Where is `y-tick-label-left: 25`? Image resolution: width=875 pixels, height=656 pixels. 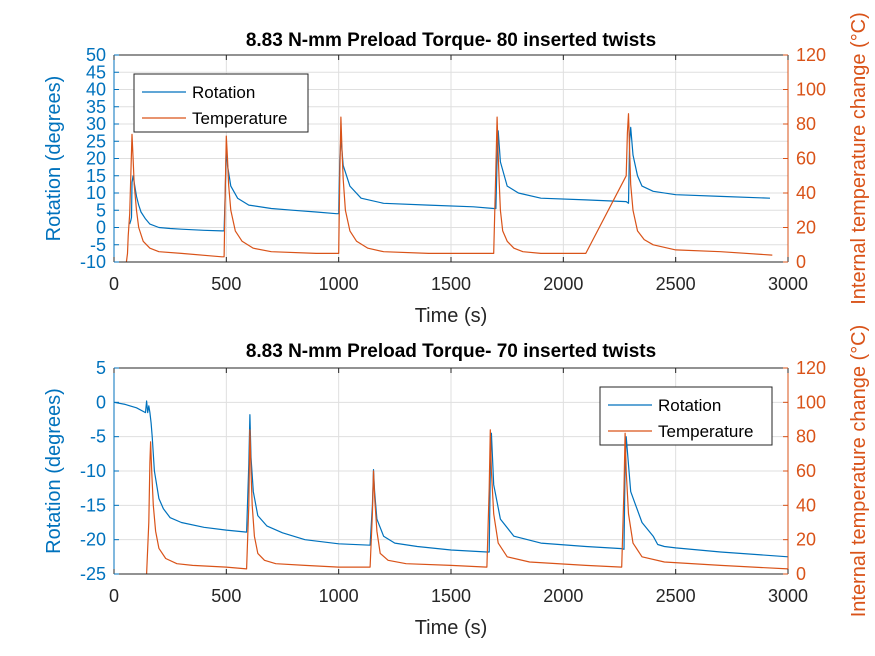 y-tick-label-left: 25 is located at coordinates (96, 141).